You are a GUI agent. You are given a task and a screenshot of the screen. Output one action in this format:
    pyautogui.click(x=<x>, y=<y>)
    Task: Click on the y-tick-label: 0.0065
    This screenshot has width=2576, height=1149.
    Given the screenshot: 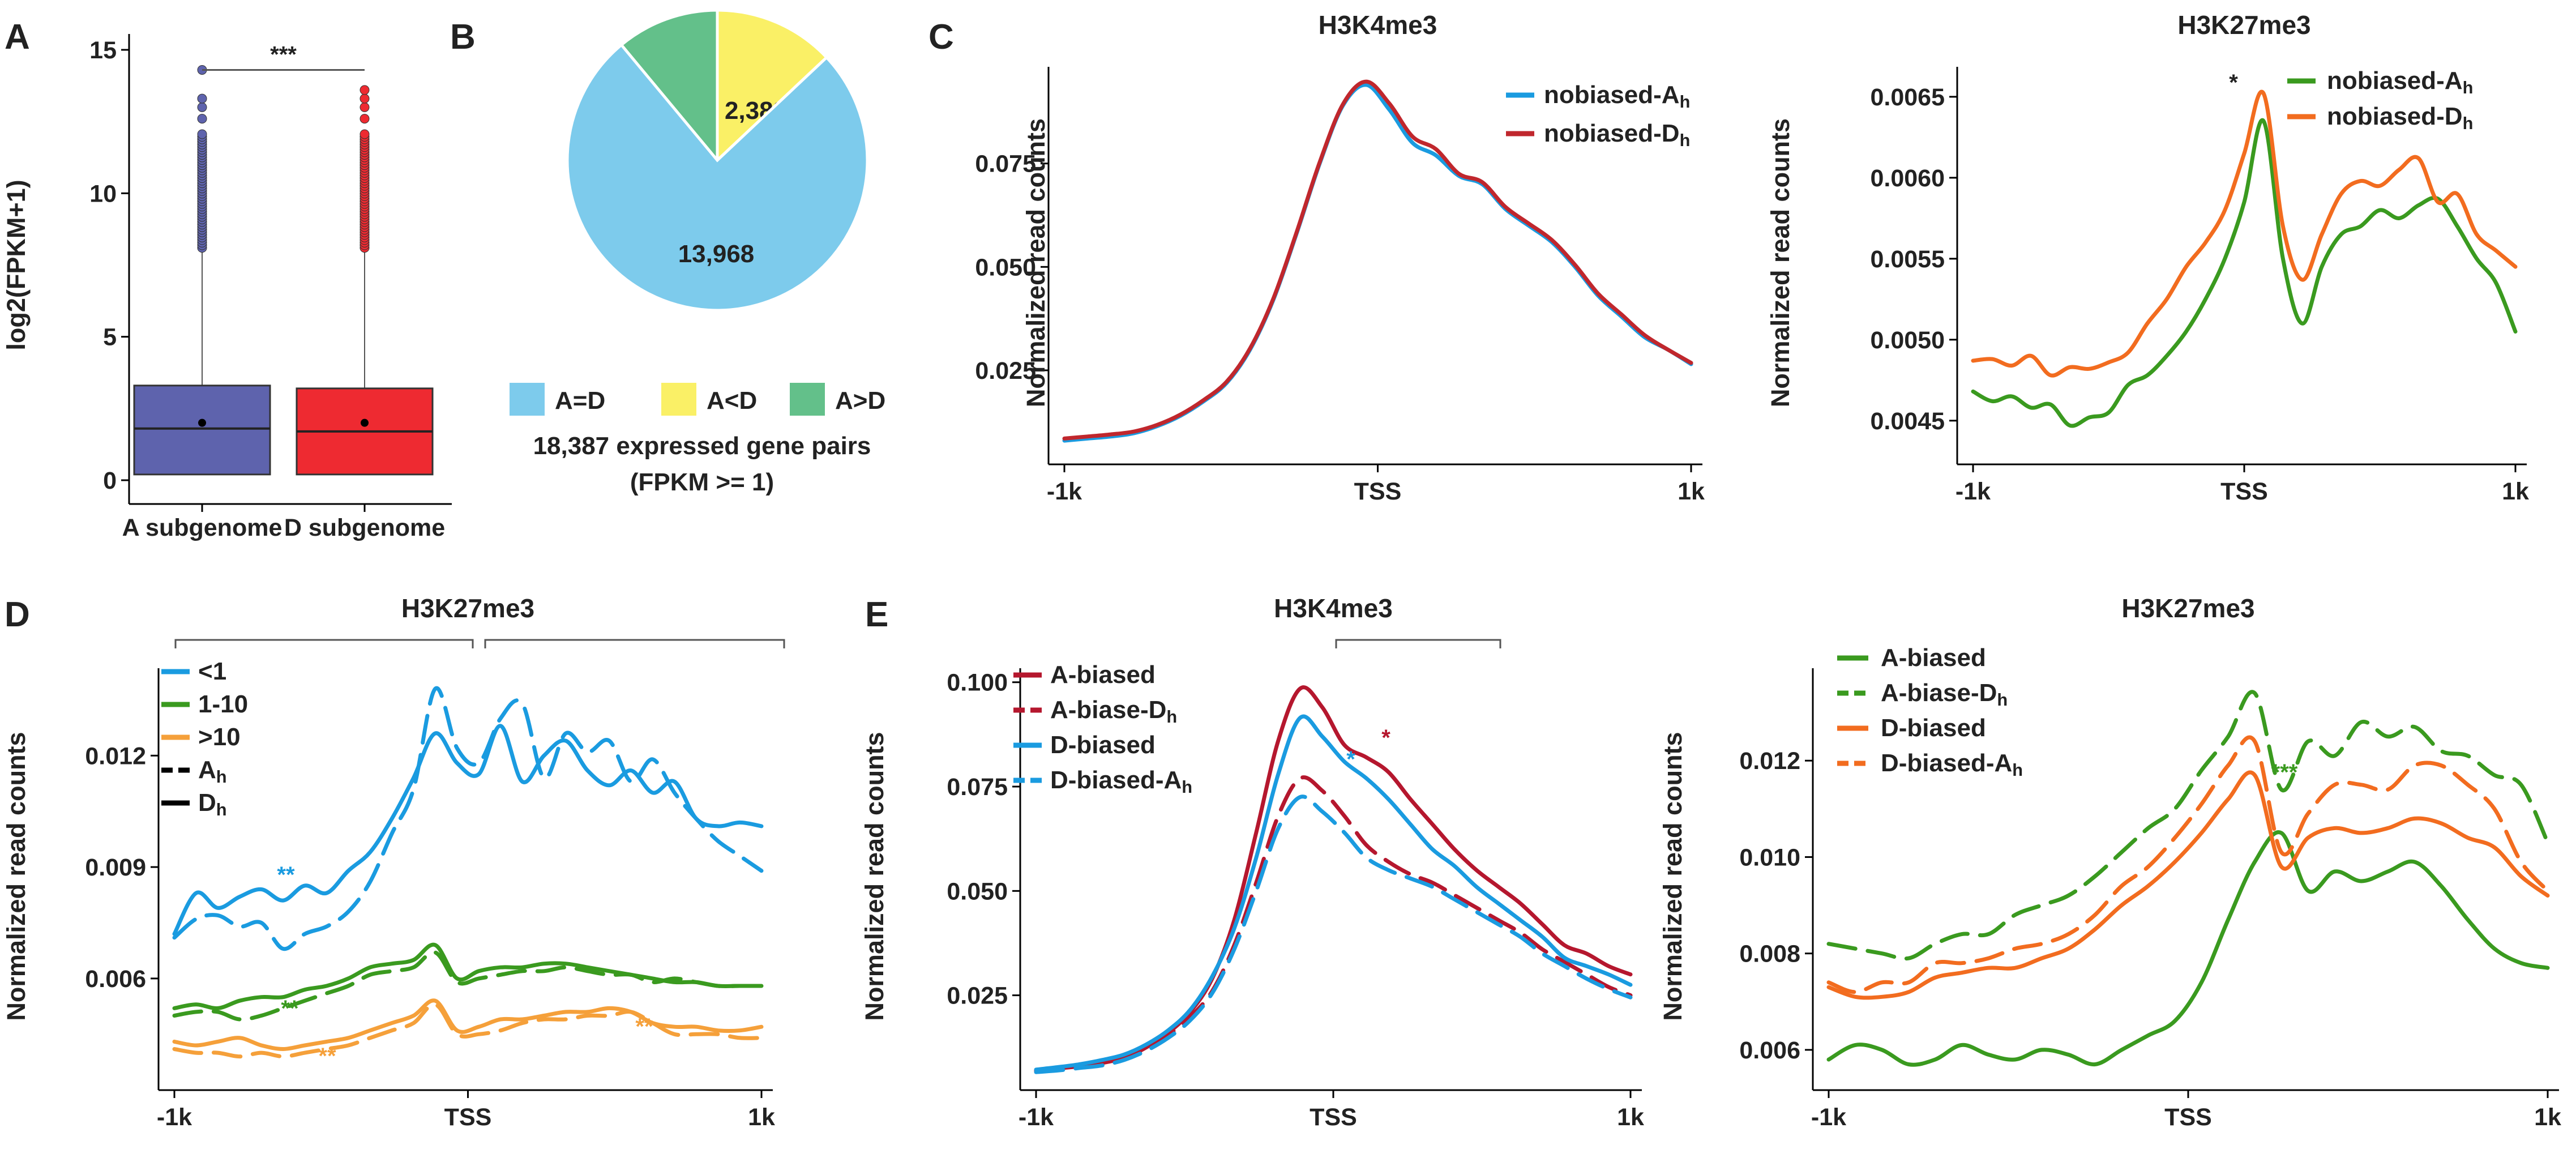 What is the action you would take?
    pyautogui.click(x=1907, y=97)
    